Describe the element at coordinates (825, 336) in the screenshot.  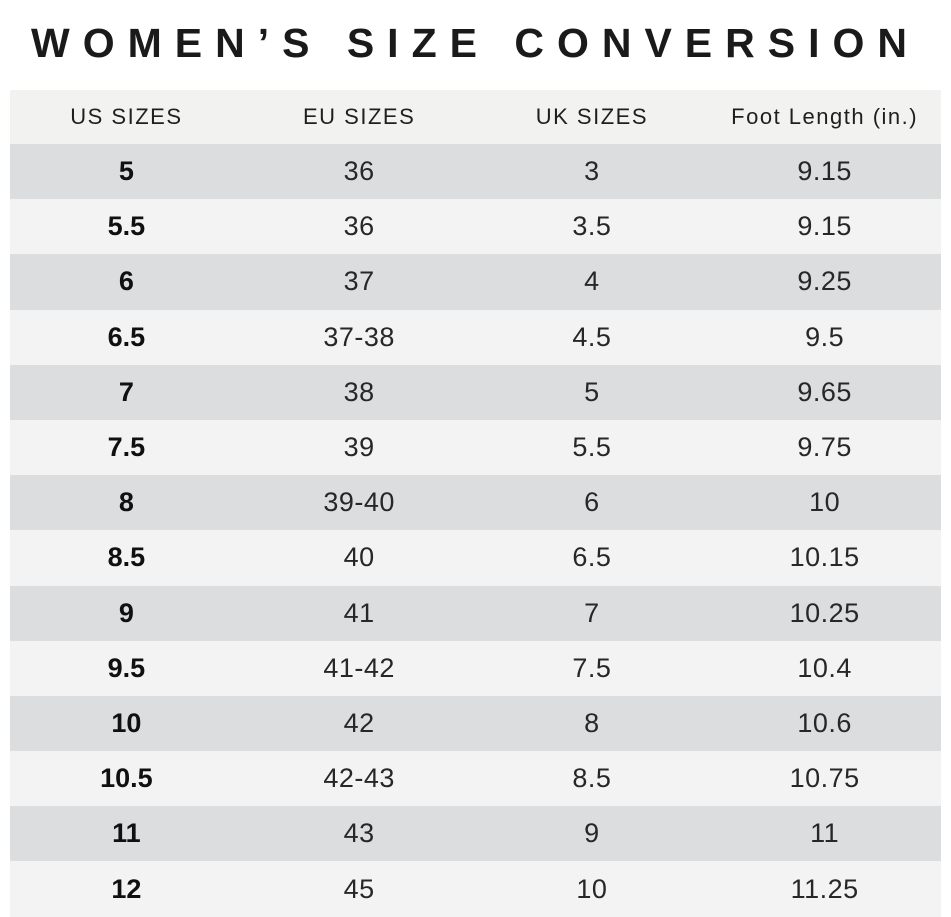
I see `cell-foot-length: 9.5` at that location.